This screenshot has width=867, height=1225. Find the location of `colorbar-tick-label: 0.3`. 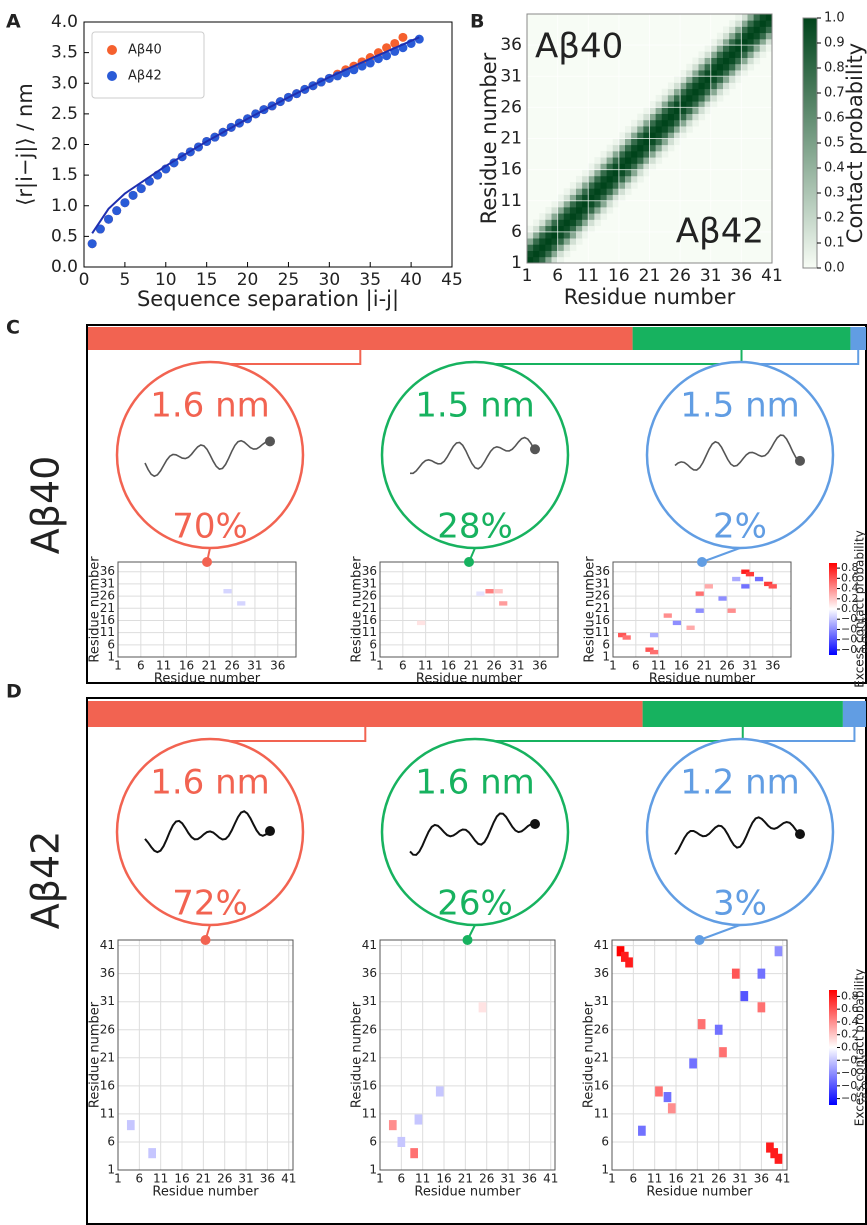

colorbar-tick-label: 0.3 is located at coordinates (834, 193).